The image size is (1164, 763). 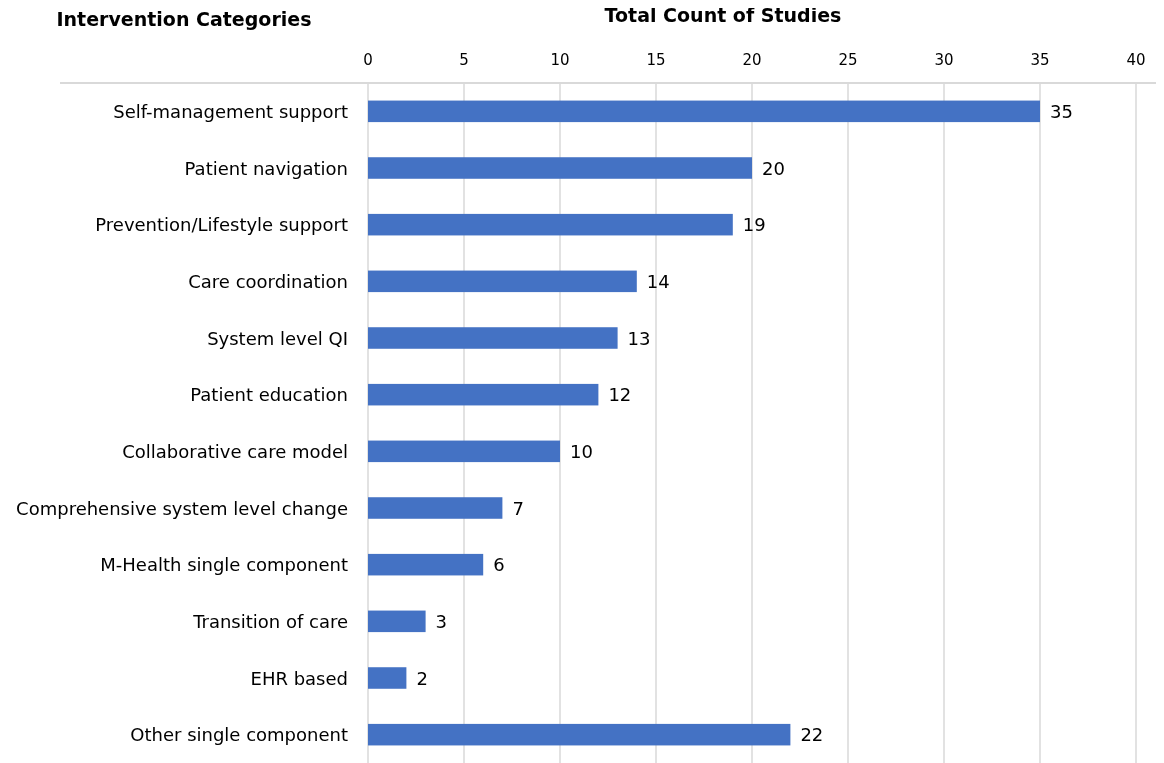 What do you see at coordinates (1061, 111) in the screenshot?
I see `data-label: 35` at bounding box center [1061, 111].